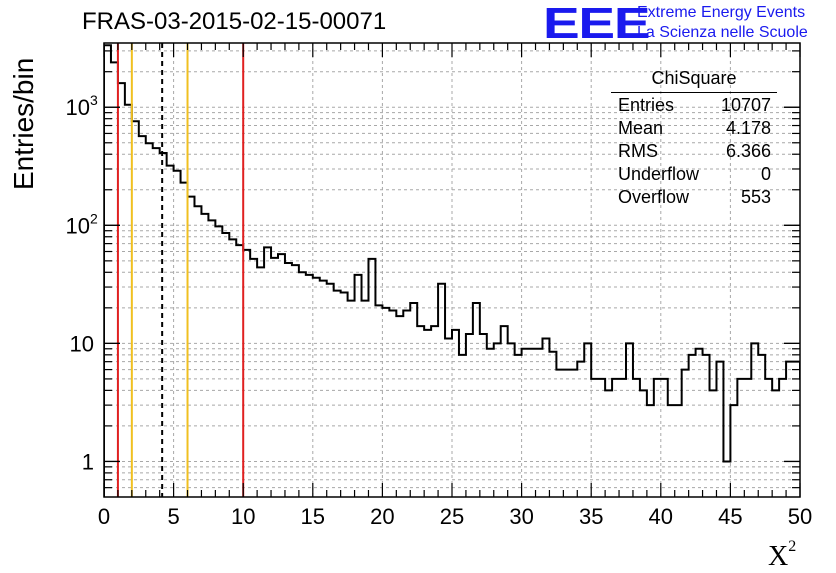 This screenshot has width=836, height=573. I want to click on x-tick-label: 50, so click(800, 516).